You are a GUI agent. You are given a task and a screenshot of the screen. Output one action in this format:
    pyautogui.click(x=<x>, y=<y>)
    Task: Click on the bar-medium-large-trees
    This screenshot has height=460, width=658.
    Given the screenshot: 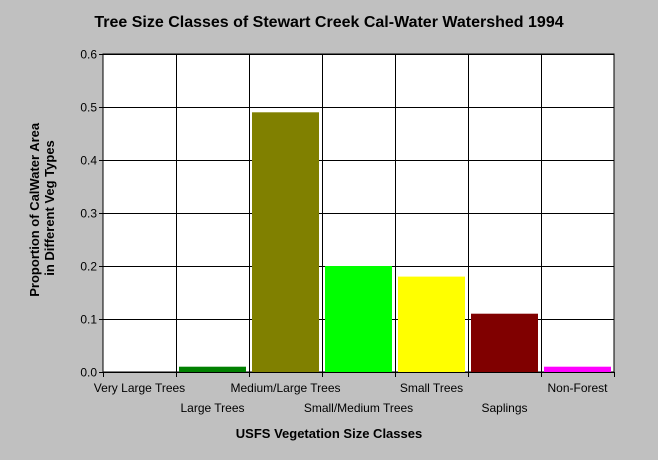 What is the action you would take?
    pyautogui.click(x=285, y=242)
    